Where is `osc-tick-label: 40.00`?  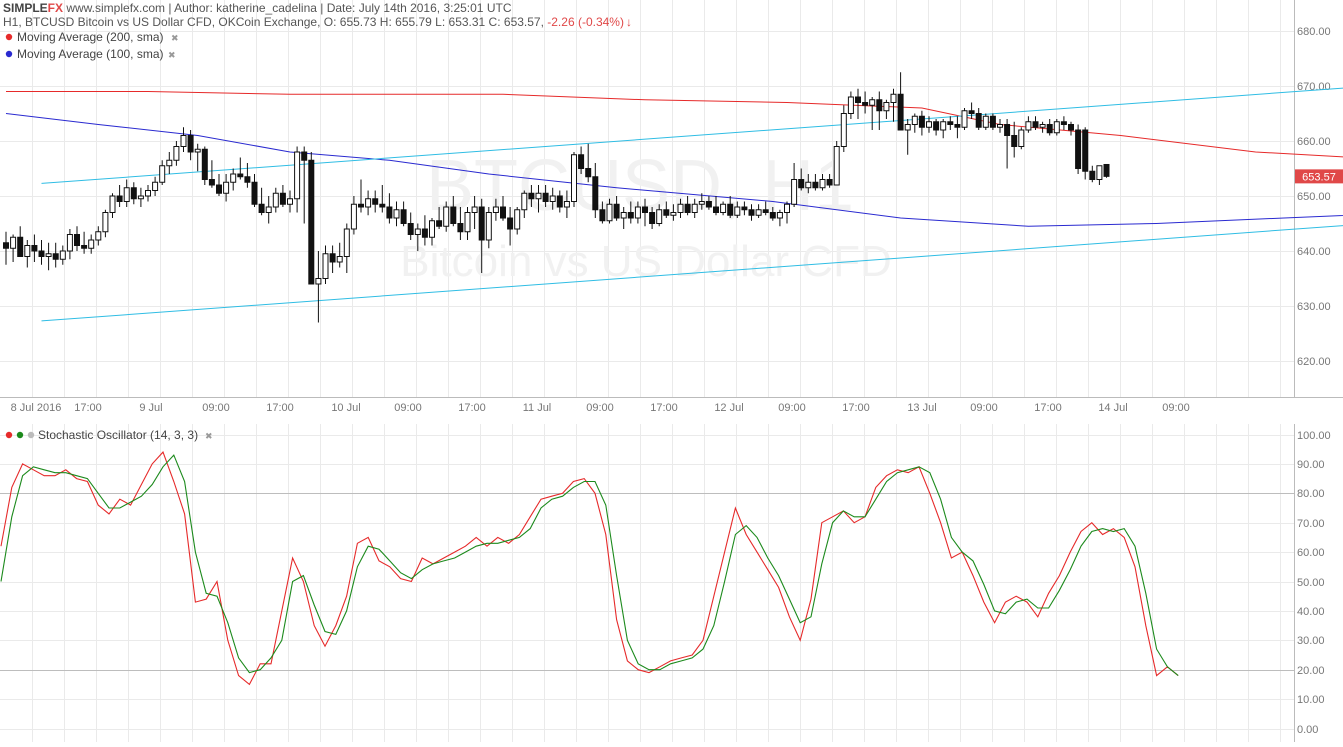 osc-tick-label: 40.00 is located at coordinates (1311, 612).